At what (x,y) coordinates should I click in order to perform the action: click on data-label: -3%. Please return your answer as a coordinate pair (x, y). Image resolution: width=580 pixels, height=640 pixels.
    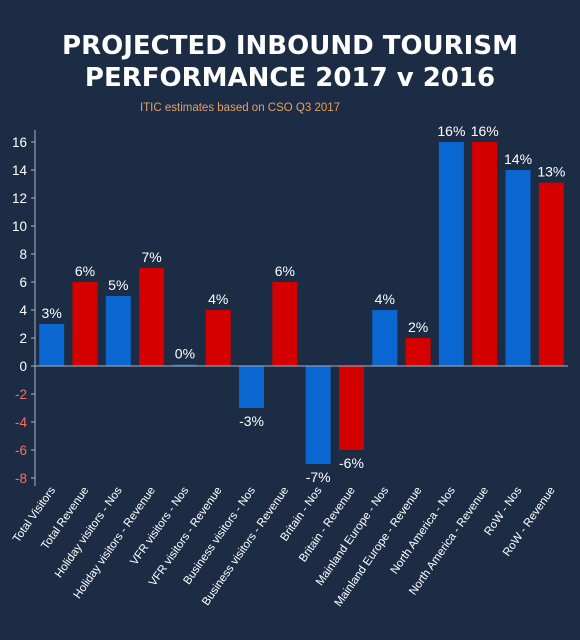
    Looking at the image, I should click on (251, 421).